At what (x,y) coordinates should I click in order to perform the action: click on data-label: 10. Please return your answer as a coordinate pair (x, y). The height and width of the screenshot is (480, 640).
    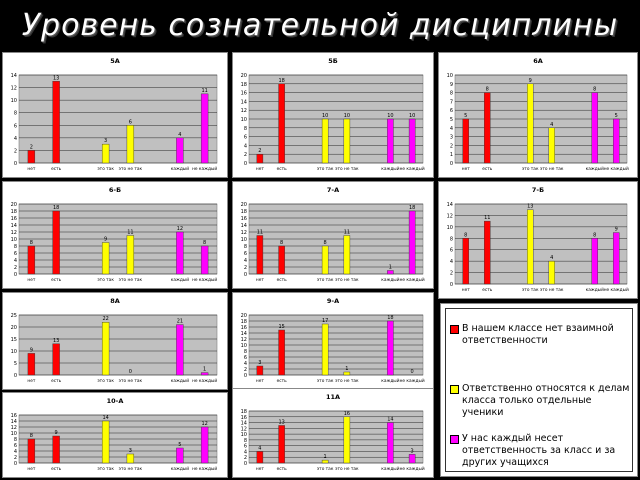
    Looking at the image, I should click on (390, 116).